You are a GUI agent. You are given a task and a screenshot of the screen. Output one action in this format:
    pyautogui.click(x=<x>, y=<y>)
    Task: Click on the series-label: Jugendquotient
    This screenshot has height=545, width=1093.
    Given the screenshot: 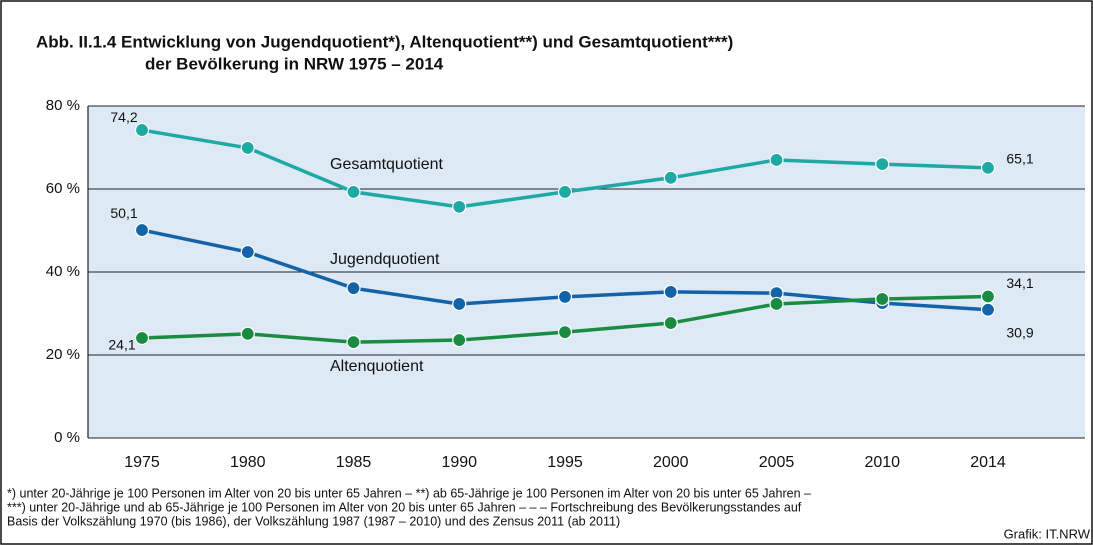 What is the action you would take?
    pyautogui.click(x=385, y=259)
    